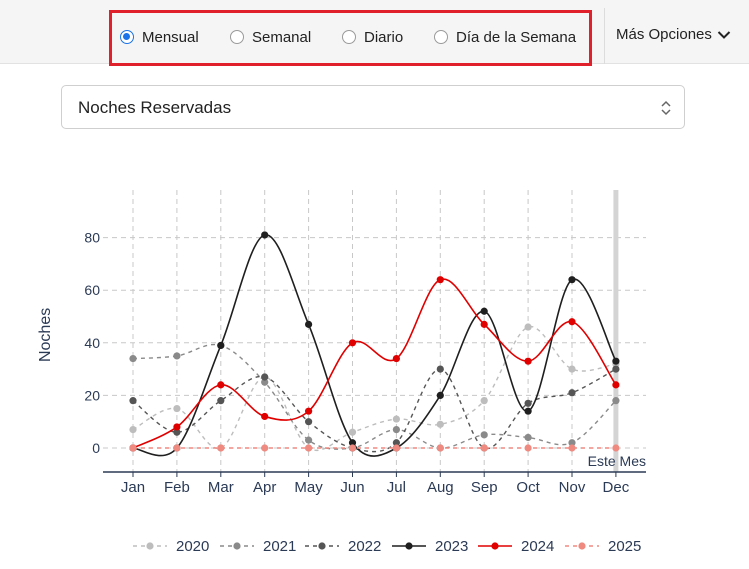  Describe the element at coordinates (396, 448) in the screenshot. I see `data-point-2025-Jul` at that location.